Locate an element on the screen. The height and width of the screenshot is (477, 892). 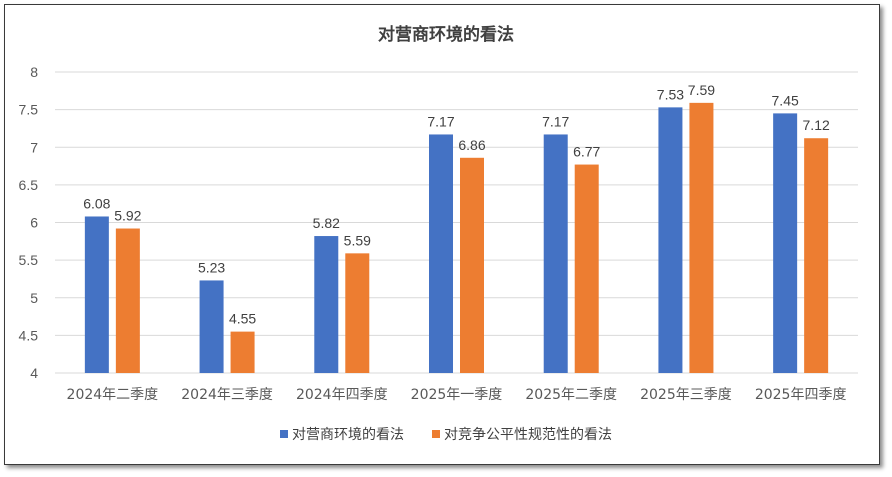
data-label: 4.55 is located at coordinates (242, 319).